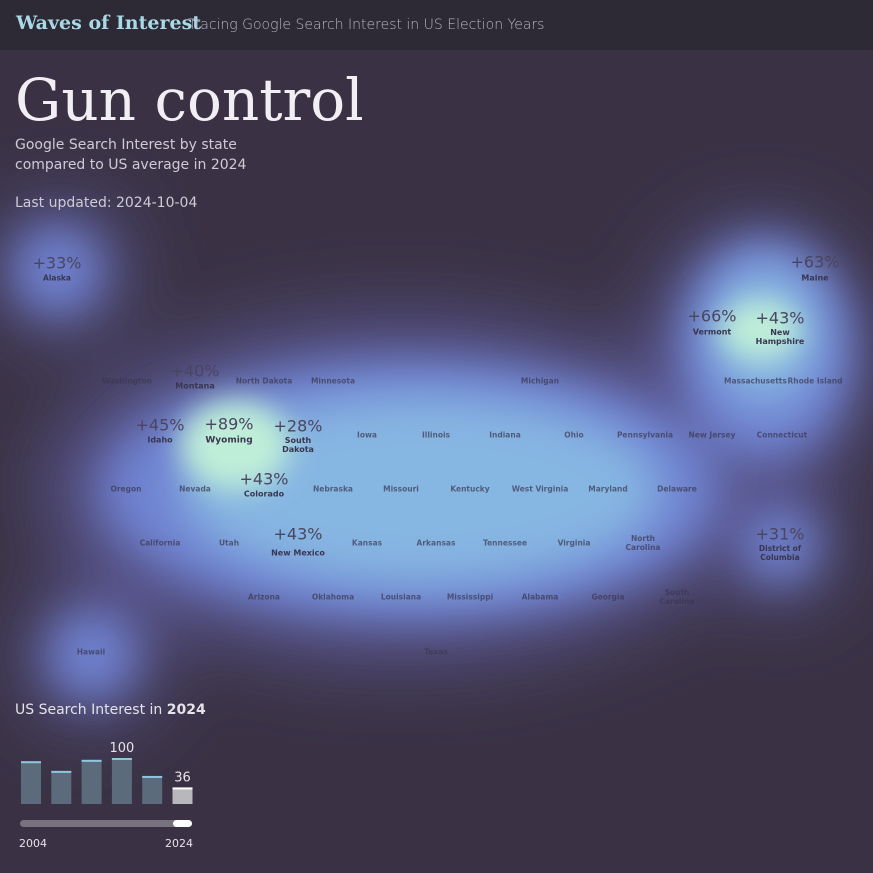 This screenshot has width=873, height=873. Describe the element at coordinates (401, 489) in the screenshot. I see `state-name: Missouri` at that location.